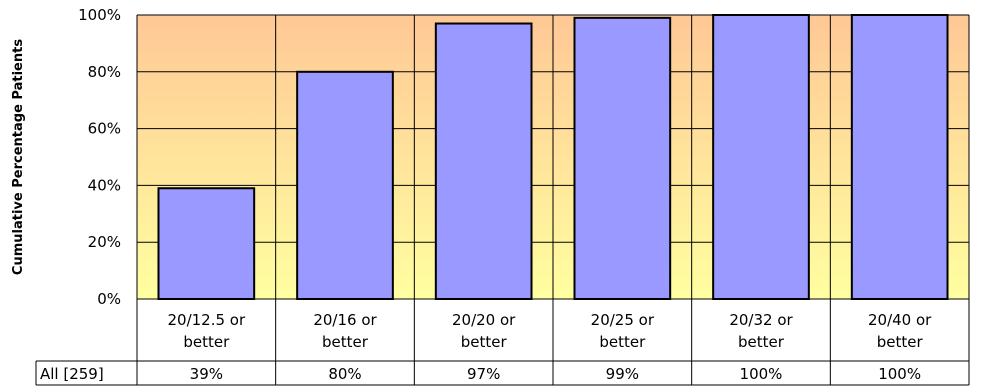  What do you see at coordinates (344, 374) in the screenshot?
I see `data-label: 80%` at bounding box center [344, 374].